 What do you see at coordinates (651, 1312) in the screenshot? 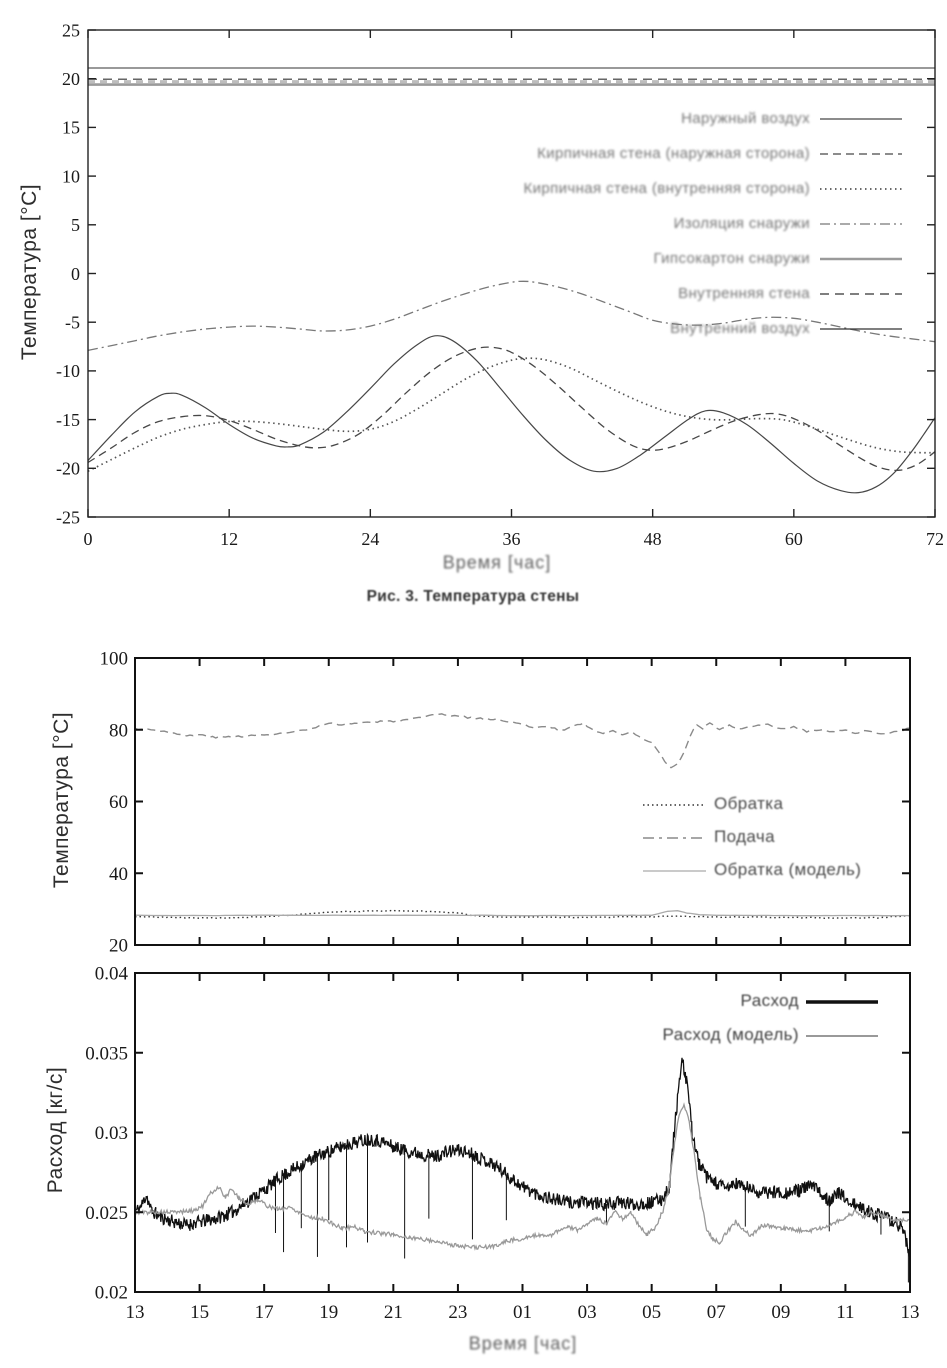
I see `xtick-label: 05` at bounding box center [651, 1312].